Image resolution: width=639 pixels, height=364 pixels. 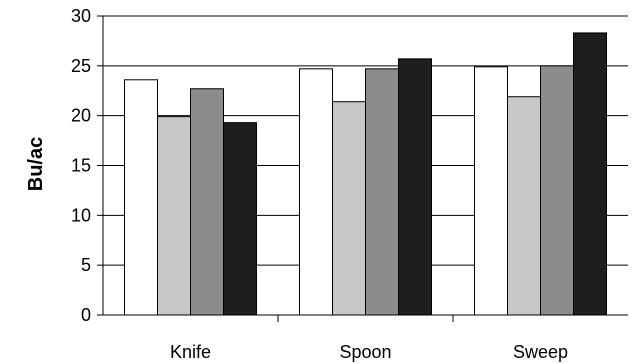 I want to click on y-tick-label: 20, so click(x=81, y=116).